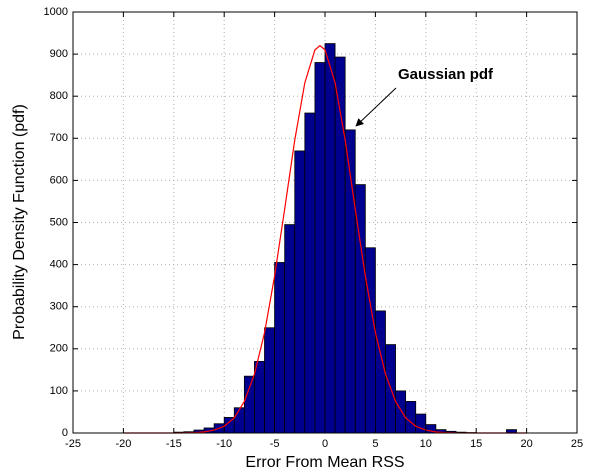 This screenshot has height=473, width=615. What do you see at coordinates (376, 107) in the screenshot?
I see `annotation-arrow` at bounding box center [376, 107].